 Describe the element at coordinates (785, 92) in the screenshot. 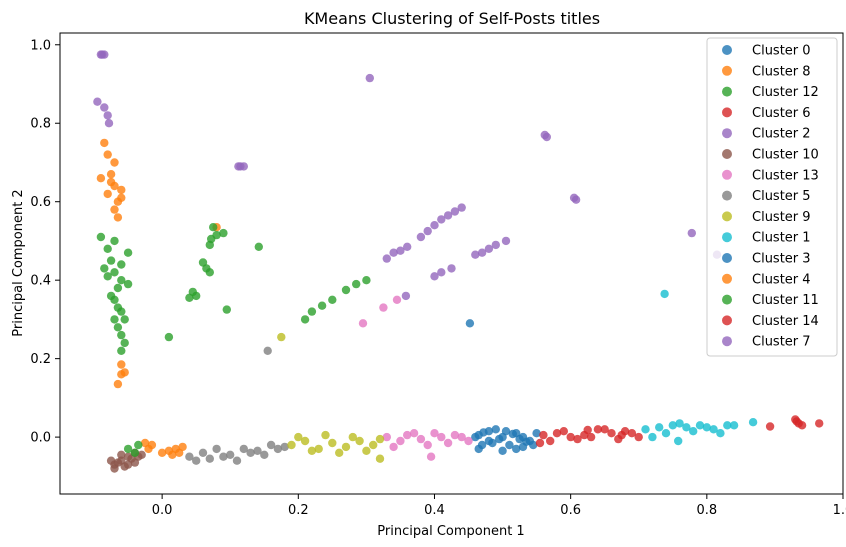

I see `legend-label: Cluster 12` at that location.